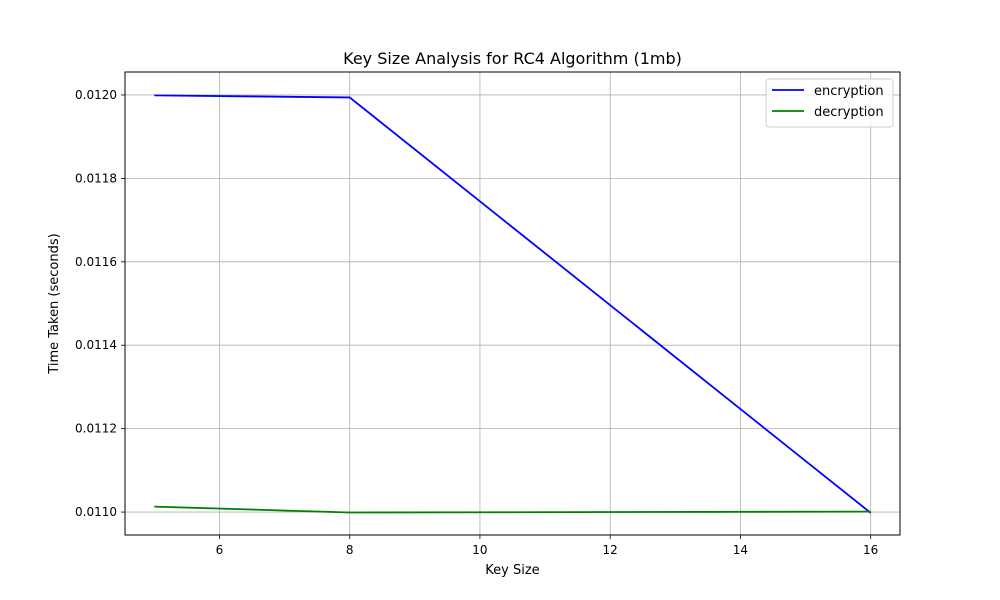  I want to click on x-tick-label: 12, so click(610, 550).